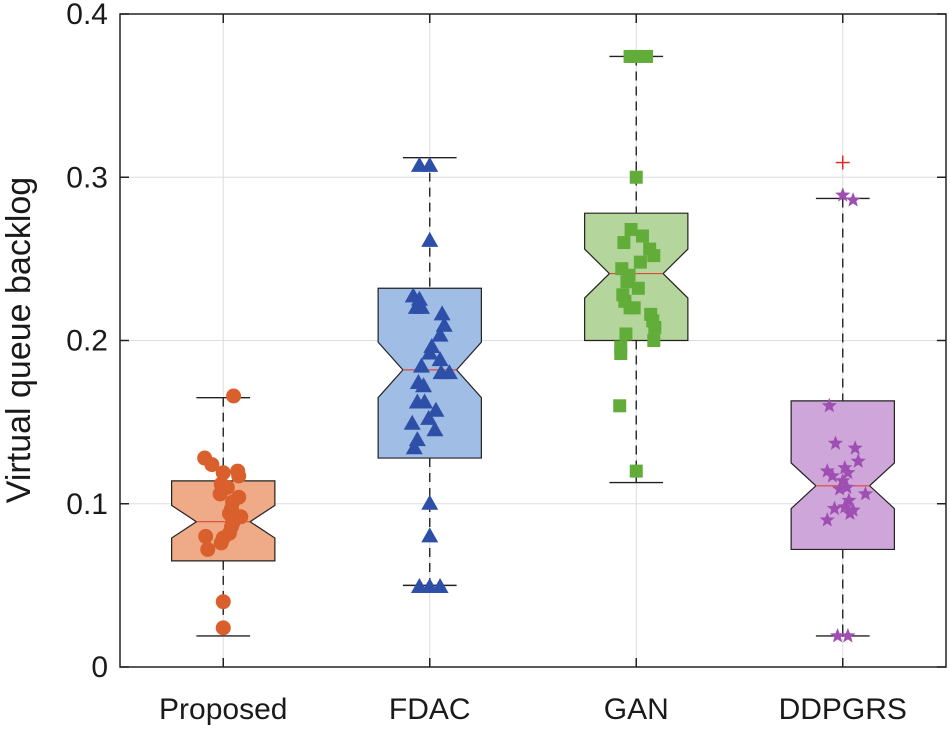 The height and width of the screenshot is (729, 950). I want to click on y-axis-label: Virtual queue backlog, so click(19, 340).